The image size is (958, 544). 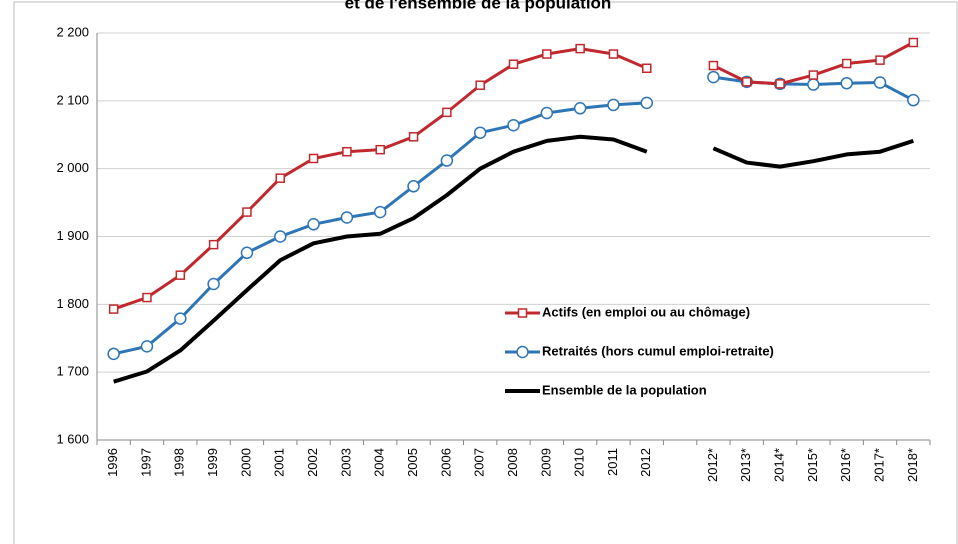 I want to click on y-tick-label: 2 200, so click(x=72, y=31).